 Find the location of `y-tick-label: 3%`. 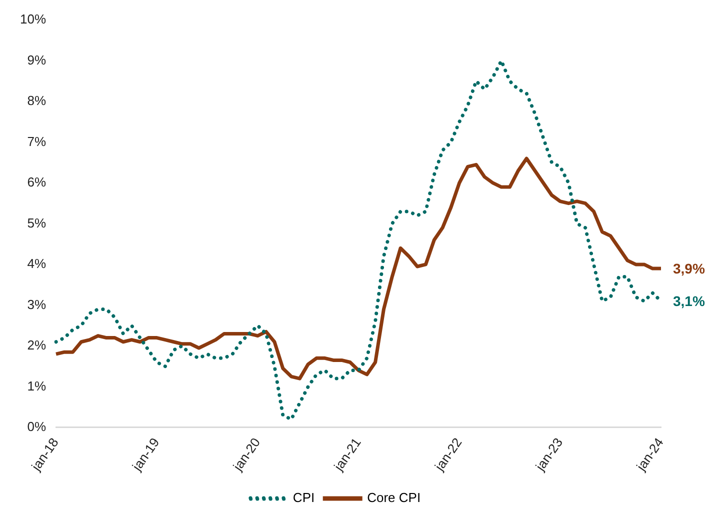

y-tick-label: 3% is located at coordinates (36, 304).